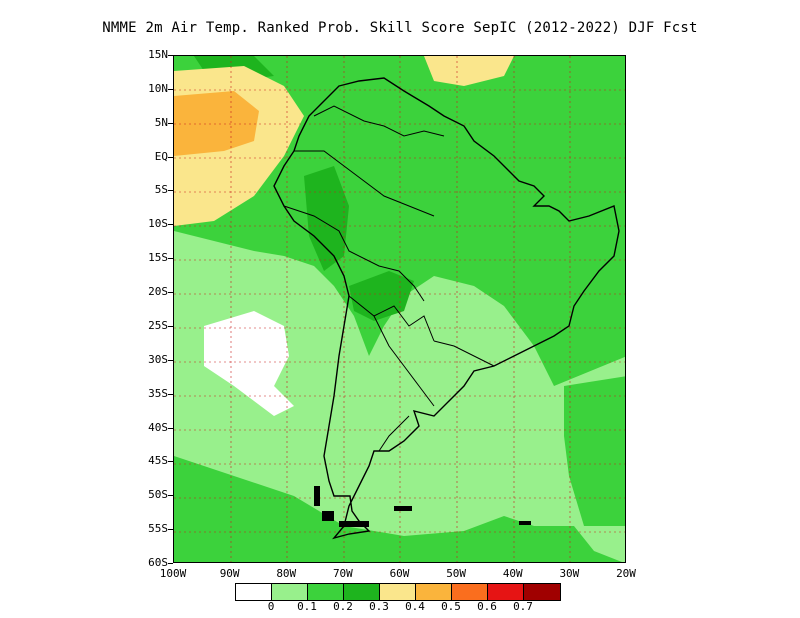  What do you see at coordinates (229, 573) in the screenshot?
I see `lon-tick-label: 90W` at bounding box center [229, 573].